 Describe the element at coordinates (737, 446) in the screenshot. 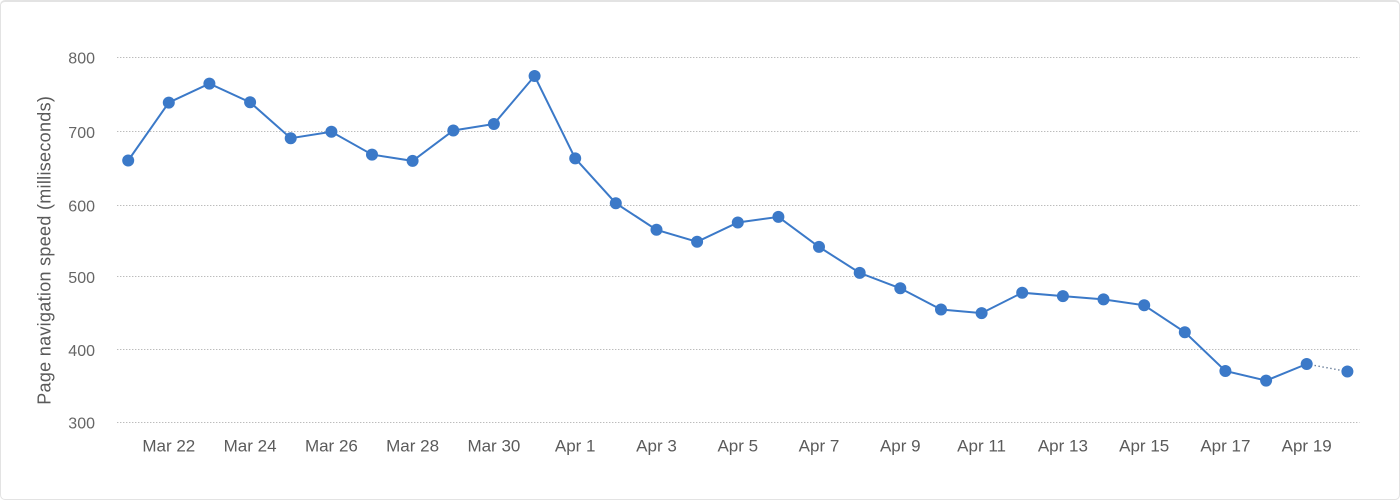

I see `svg-text: Apr 5` at that location.